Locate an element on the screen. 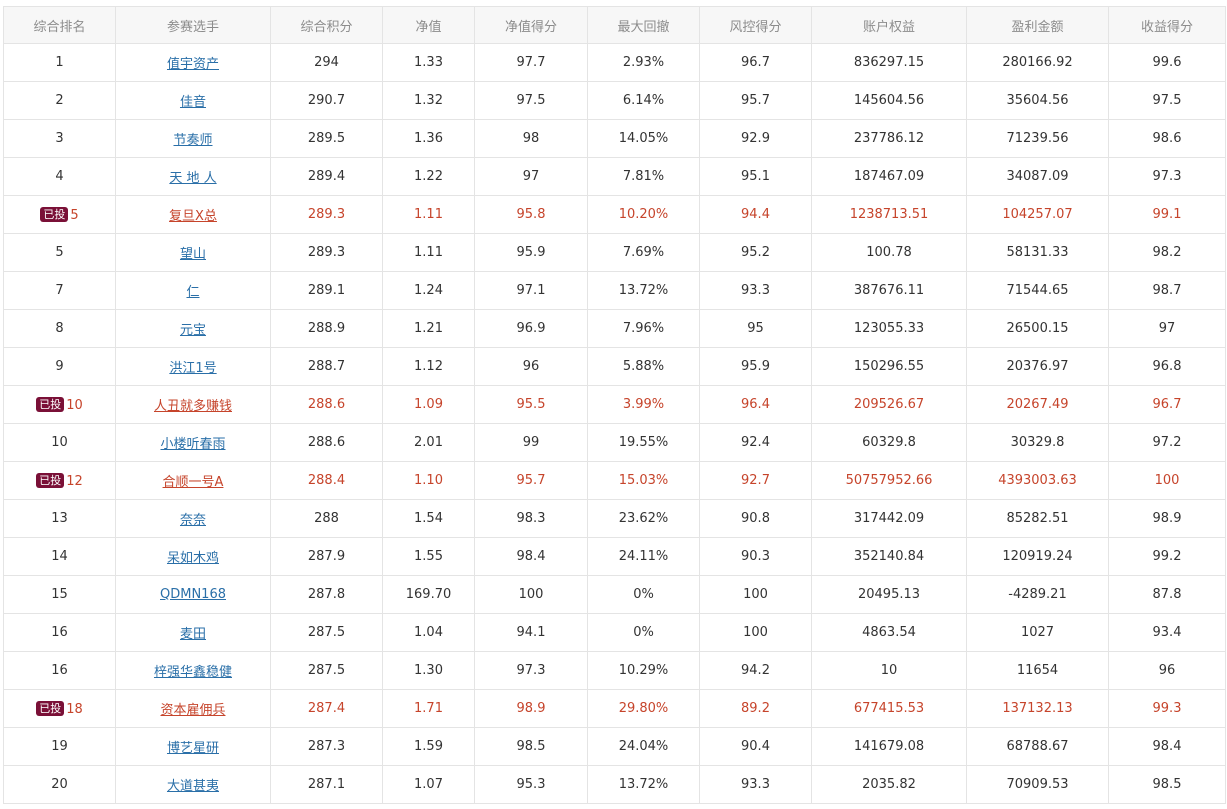 The image size is (1227, 809). nav-score-cell: 98.5 is located at coordinates (531, 746).